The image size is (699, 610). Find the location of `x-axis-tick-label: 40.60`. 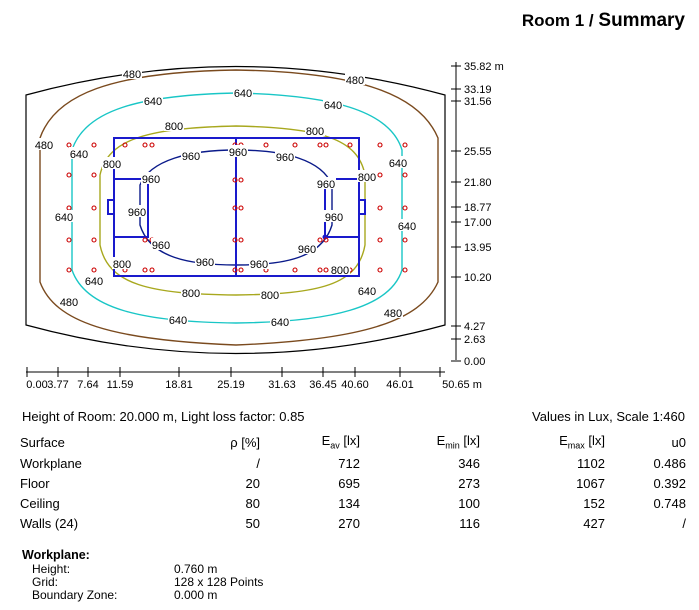

x-axis-tick-label: 40.60 is located at coordinates (355, 385).